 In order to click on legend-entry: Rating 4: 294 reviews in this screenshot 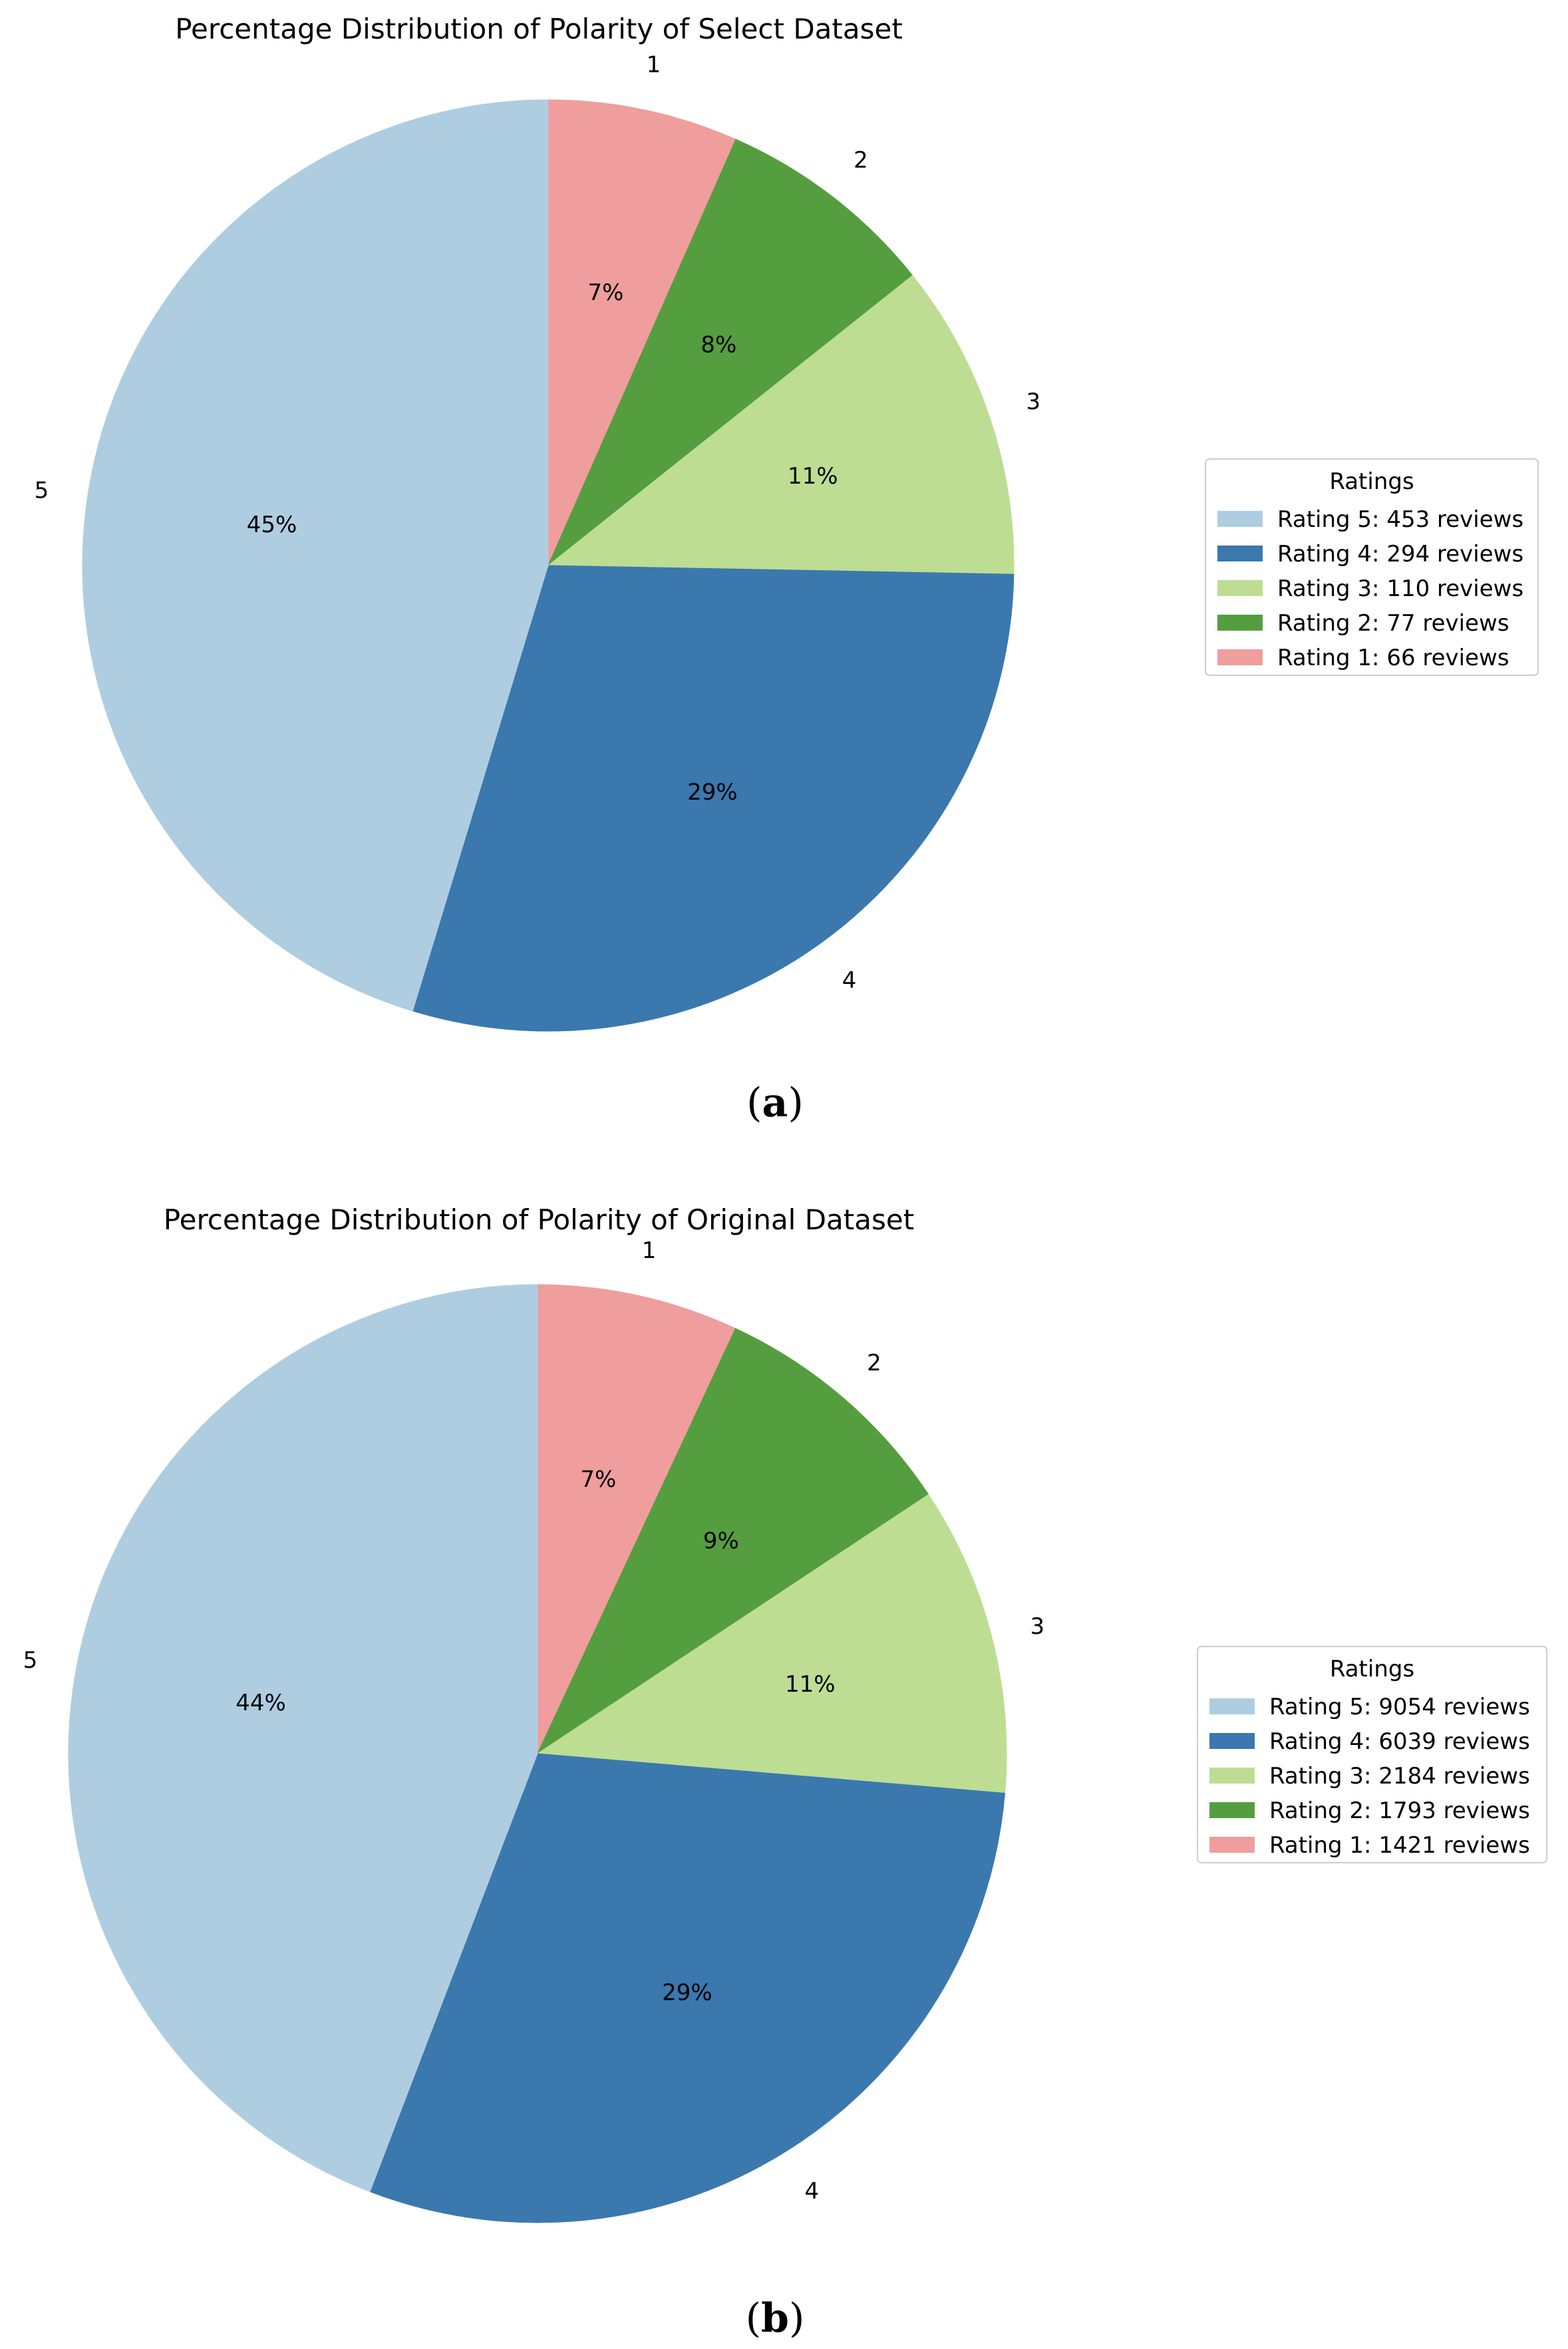, I will do `click(1400, 554)`.